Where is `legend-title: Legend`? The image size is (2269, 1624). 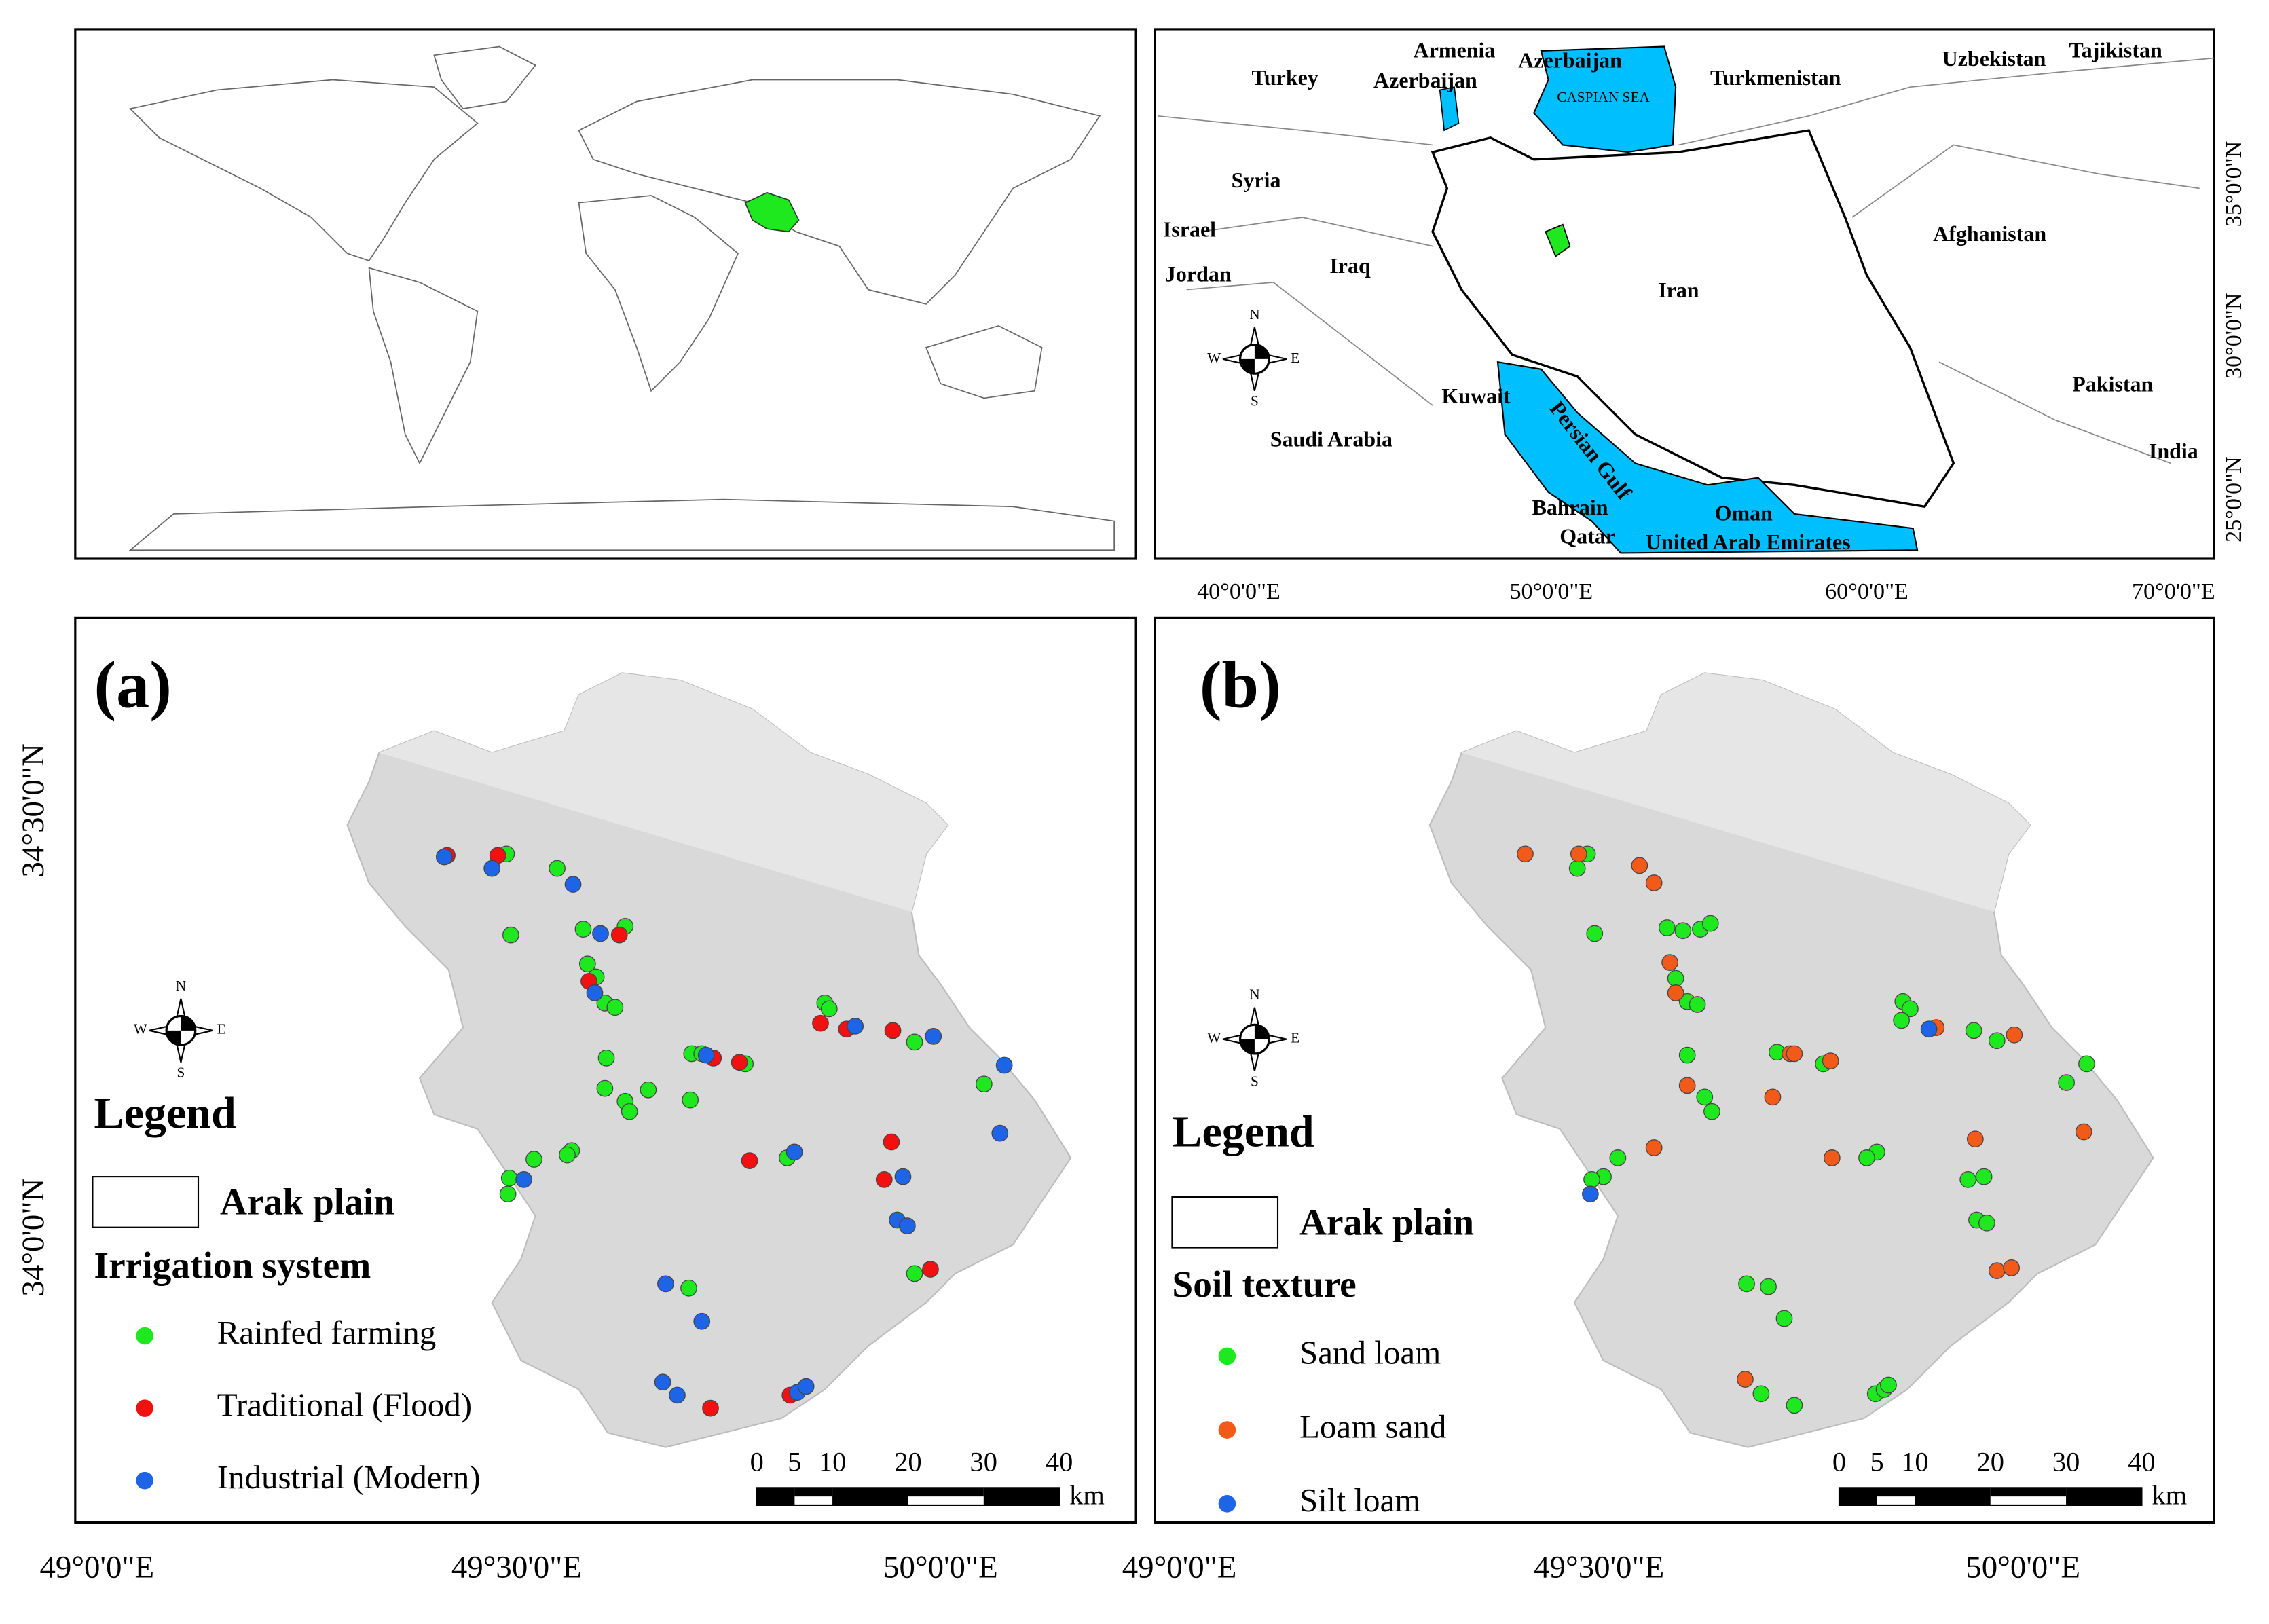 legend-title: Legend is located at coordinates (1243, 1132).